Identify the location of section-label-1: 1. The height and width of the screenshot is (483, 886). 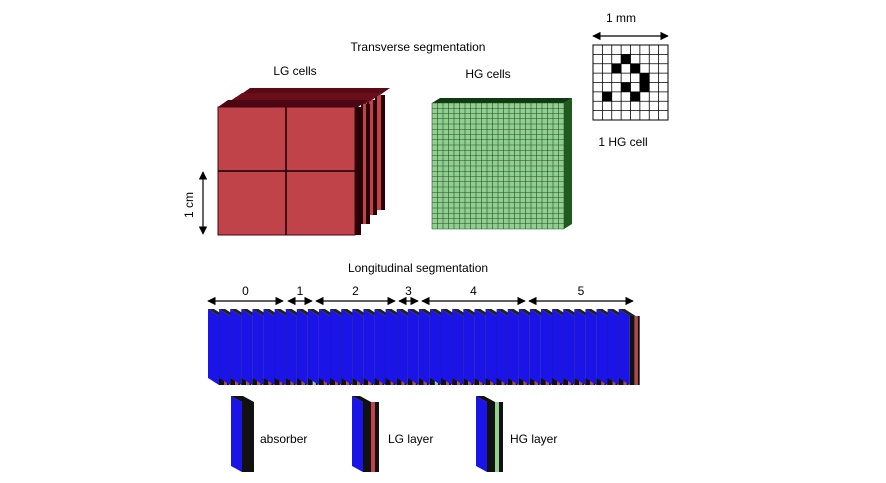
(300, 291).